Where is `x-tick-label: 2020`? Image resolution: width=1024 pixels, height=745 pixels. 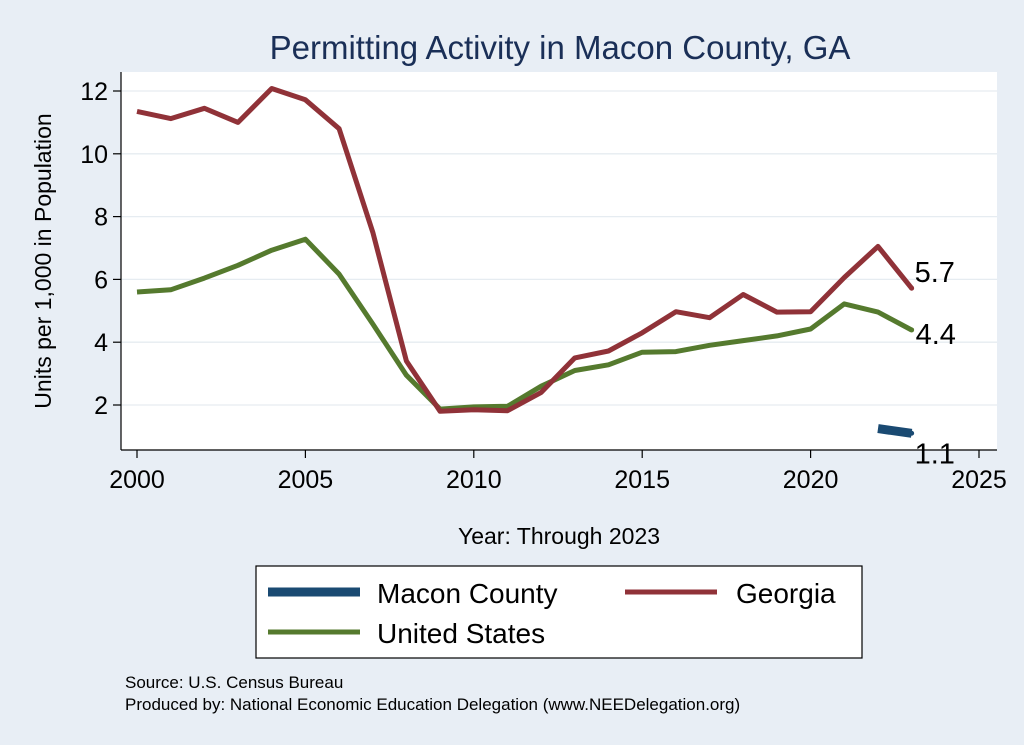
x-tick-label: 2020 is located at coordinates (811, 480).